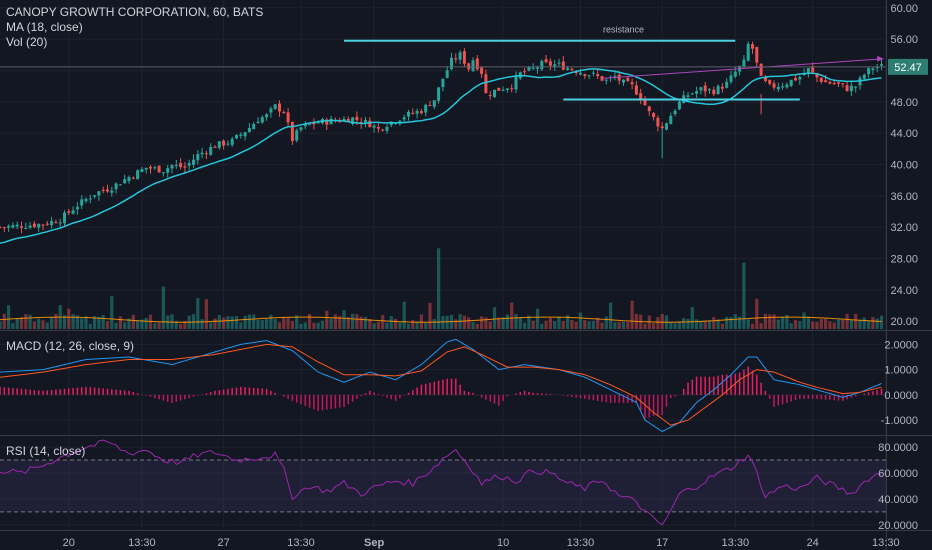 The width and height of the screenshot is (932, 550). Describe the element at coordinates (441, 482) in the screenshot. I see `rsi-line` at that location.